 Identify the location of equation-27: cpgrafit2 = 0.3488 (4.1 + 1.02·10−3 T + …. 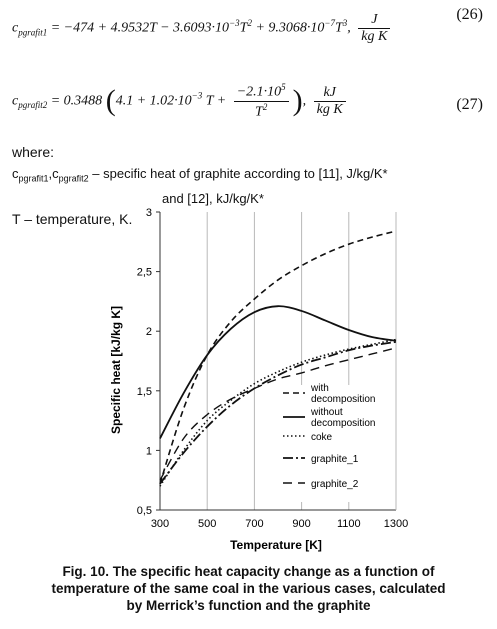
(248, 100).